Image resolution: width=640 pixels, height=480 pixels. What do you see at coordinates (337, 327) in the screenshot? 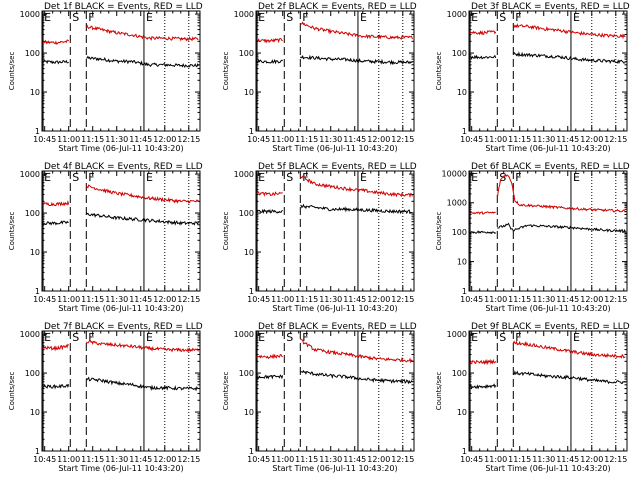
I see `panel-title: Det 8f BLACK = Events, RED = LLD` at bounding box center [337, 327].